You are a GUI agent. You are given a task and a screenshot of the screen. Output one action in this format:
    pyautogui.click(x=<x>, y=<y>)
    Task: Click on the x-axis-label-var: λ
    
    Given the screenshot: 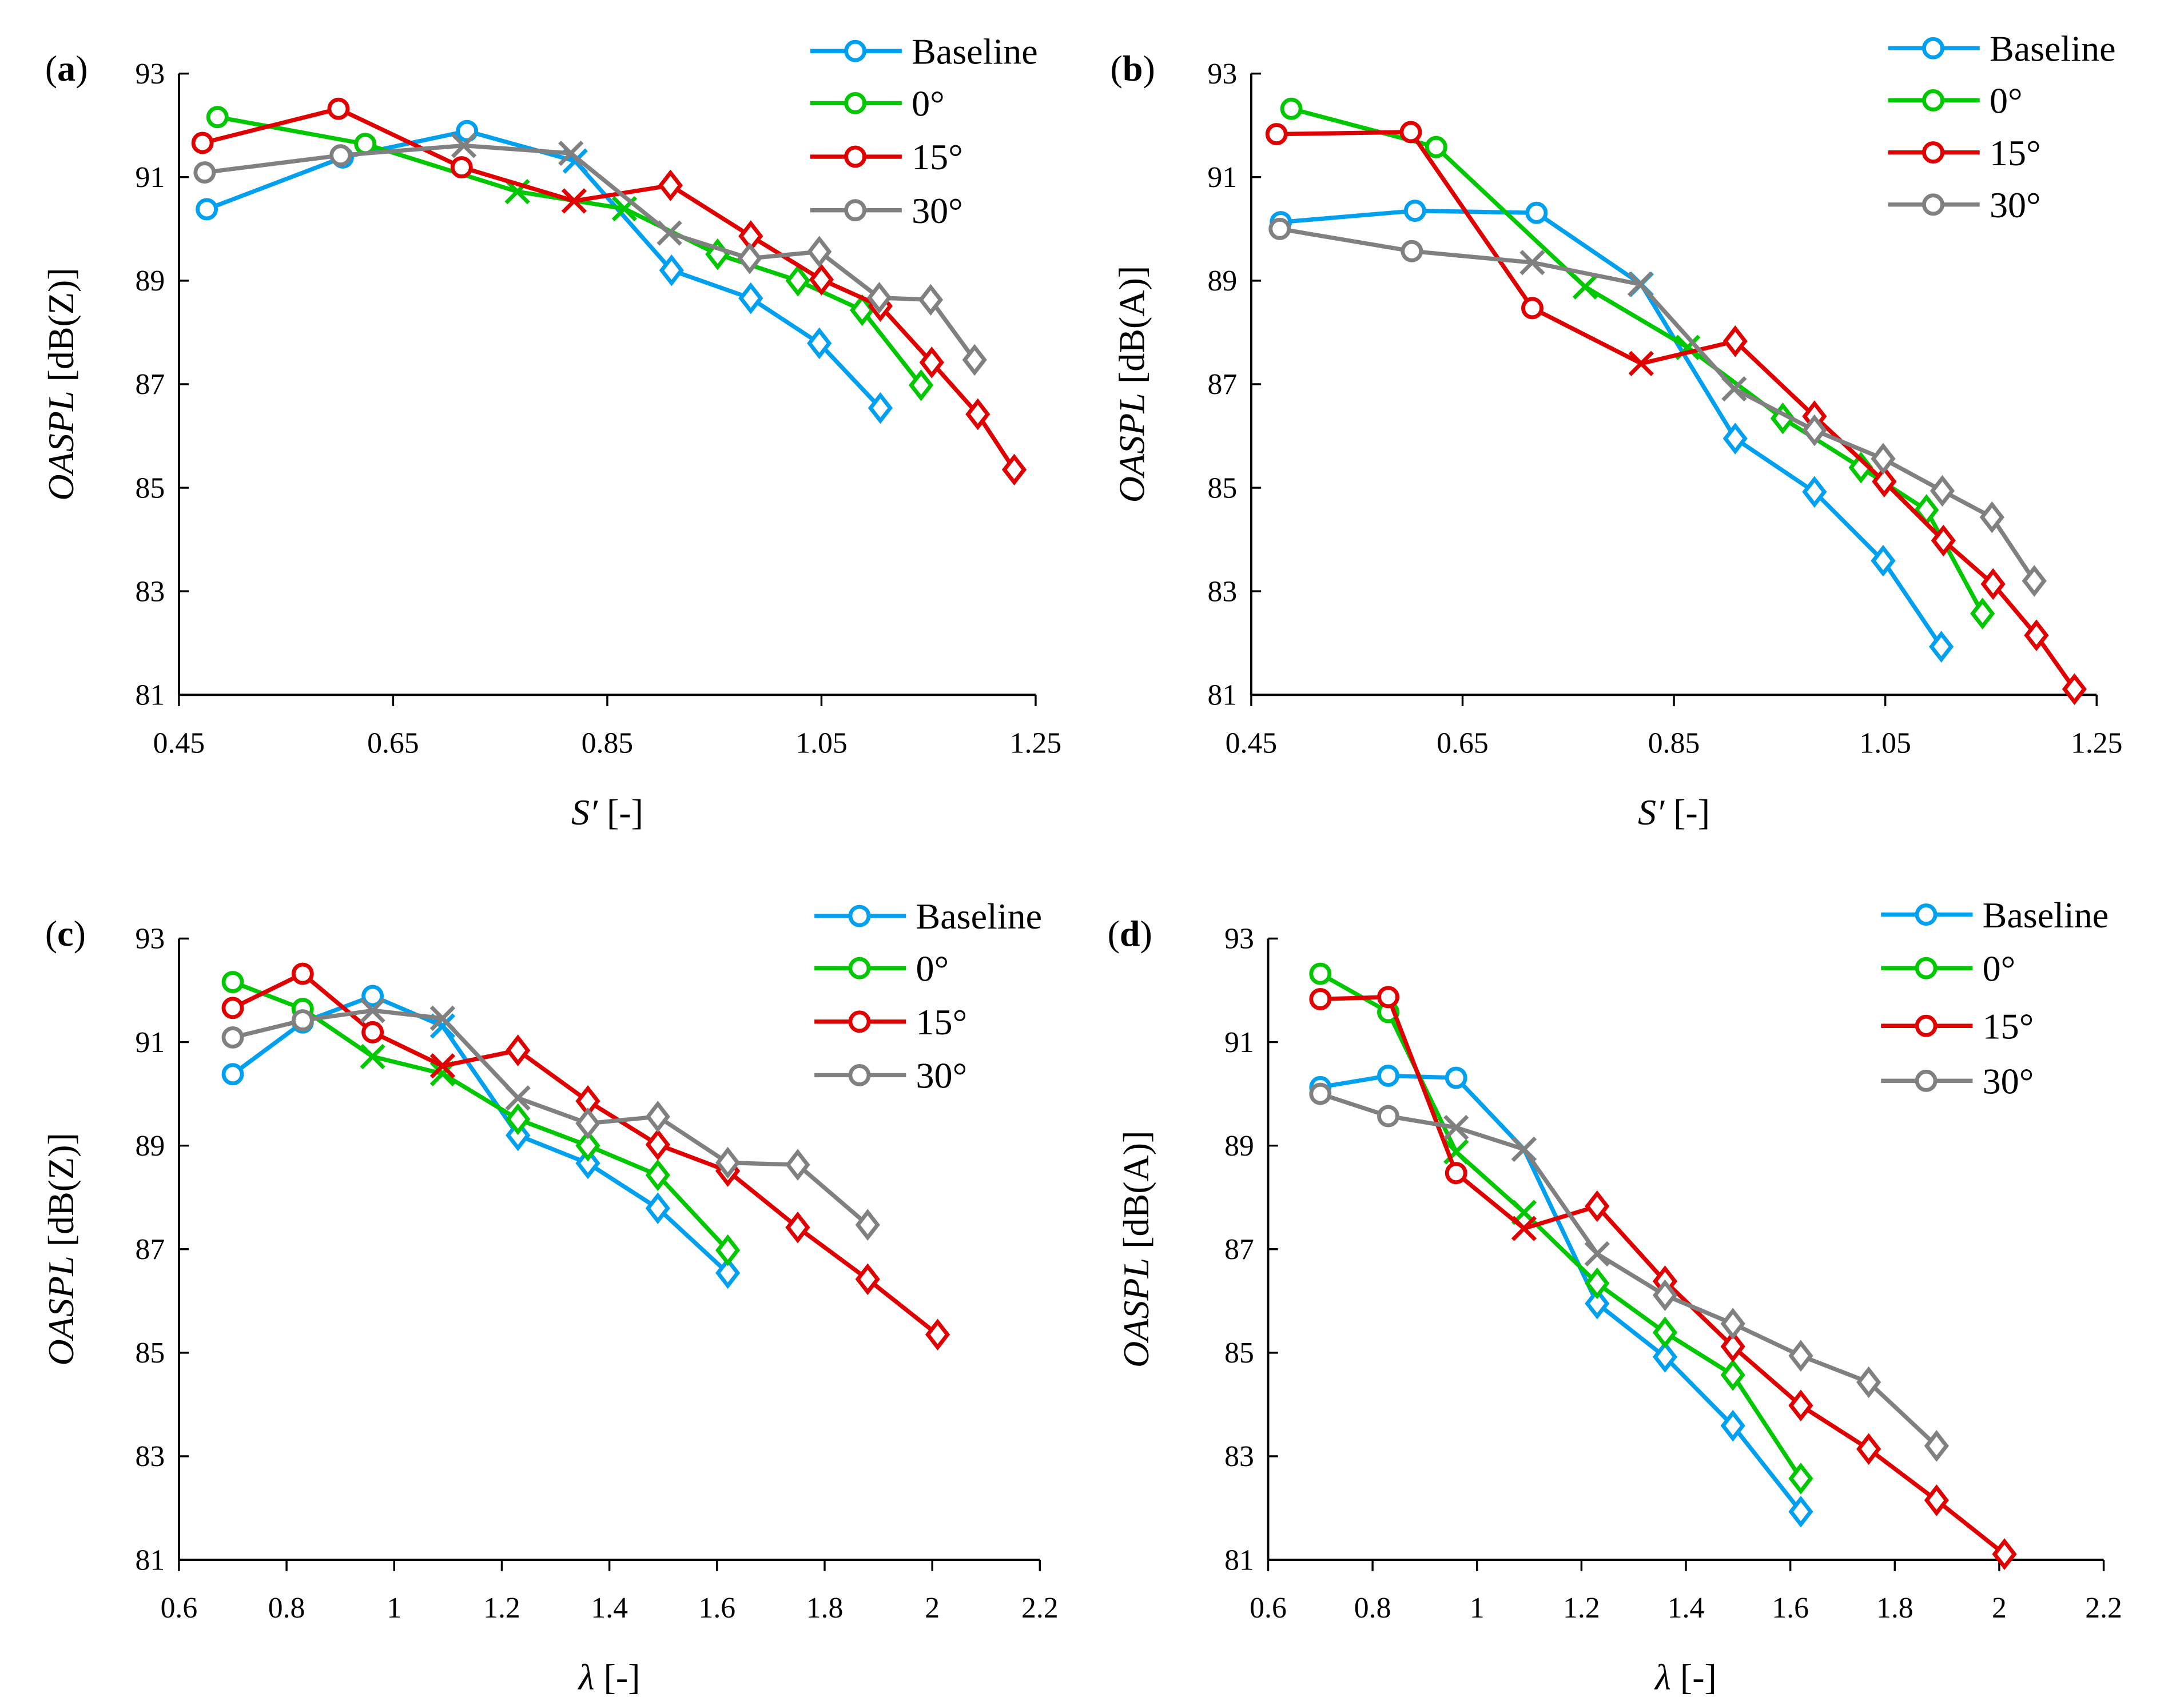 What is the action you would take?
    pyautogui.click(x=1662, y=1677)
    